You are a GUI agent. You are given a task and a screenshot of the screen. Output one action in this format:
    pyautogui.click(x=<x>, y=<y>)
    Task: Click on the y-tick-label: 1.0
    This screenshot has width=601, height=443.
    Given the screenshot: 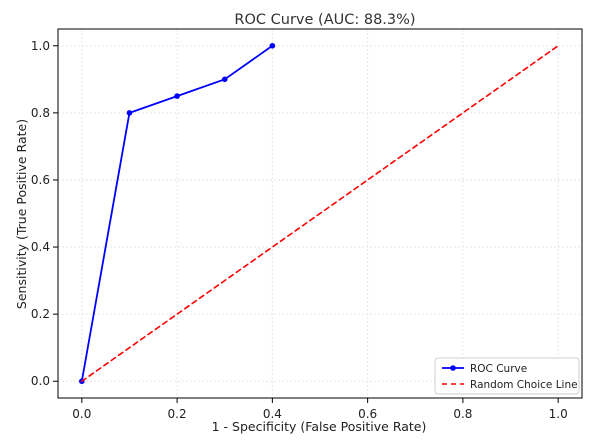 What is the action you would take?
    pyautogui.click(x=40, y=46)
    